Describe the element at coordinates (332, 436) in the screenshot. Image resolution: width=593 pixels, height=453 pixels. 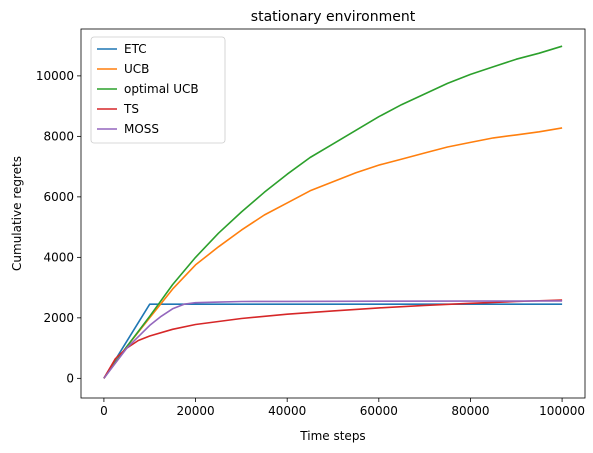
I see `x-axis-label: Time steps` at that location.